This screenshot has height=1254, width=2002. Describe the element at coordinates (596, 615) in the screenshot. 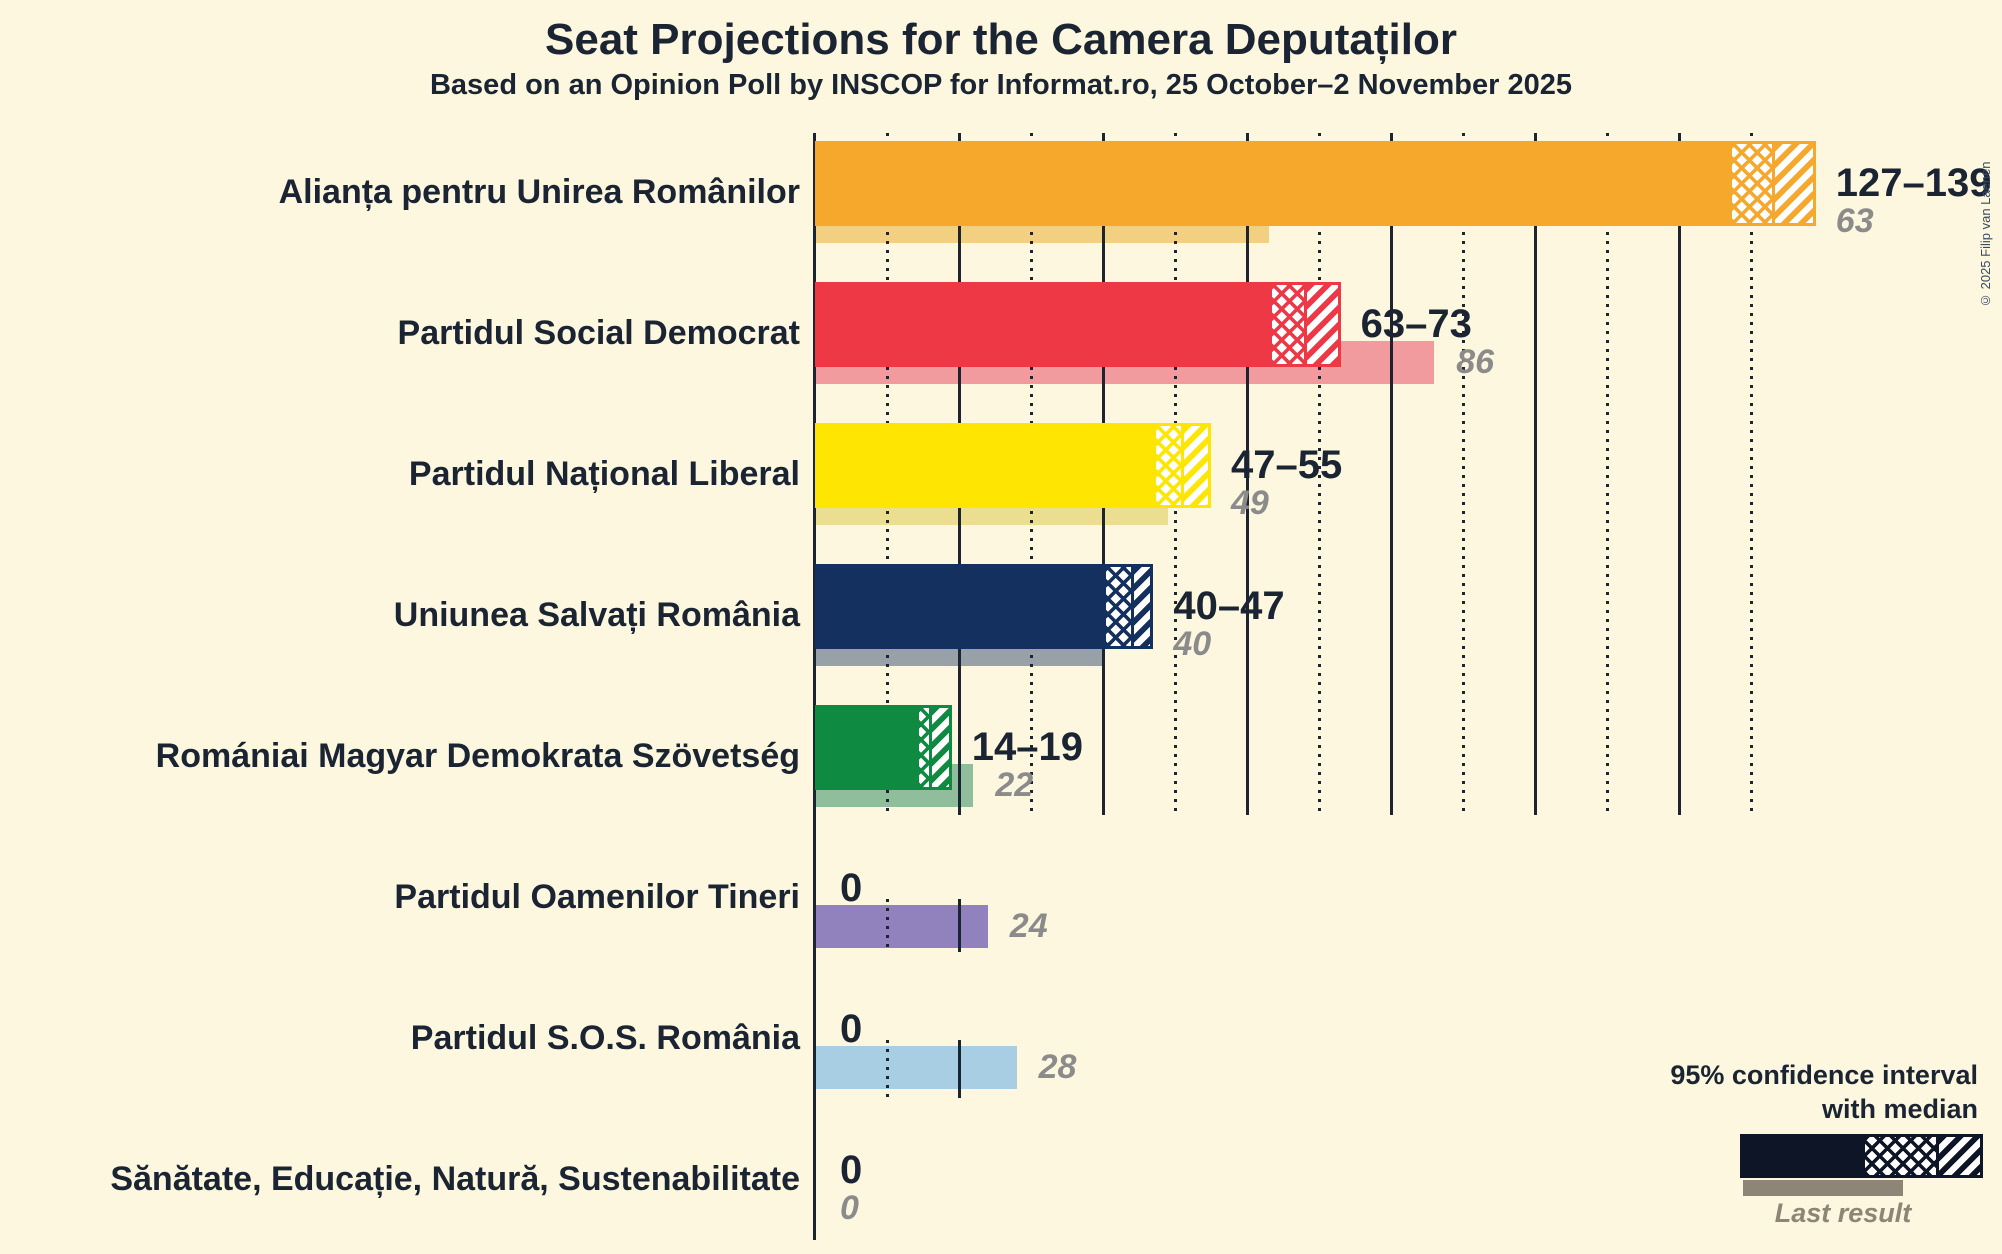

I see `party-label: Uniunea Salvați România` at that location.